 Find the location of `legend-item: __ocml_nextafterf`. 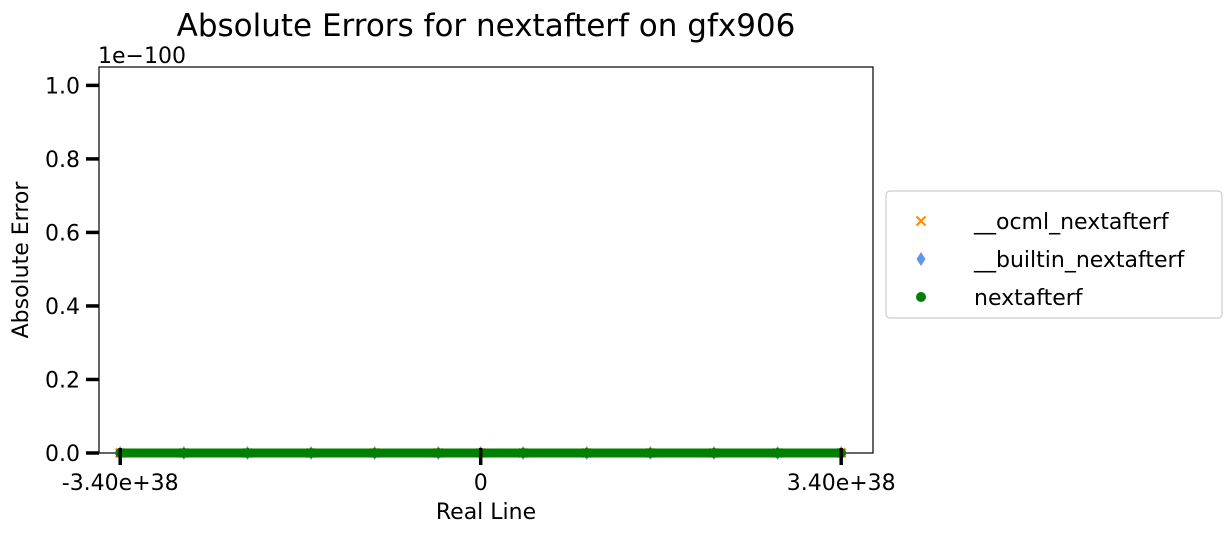

legend-item: __ocml_nextafterf is located at coordinates (1042, 222).